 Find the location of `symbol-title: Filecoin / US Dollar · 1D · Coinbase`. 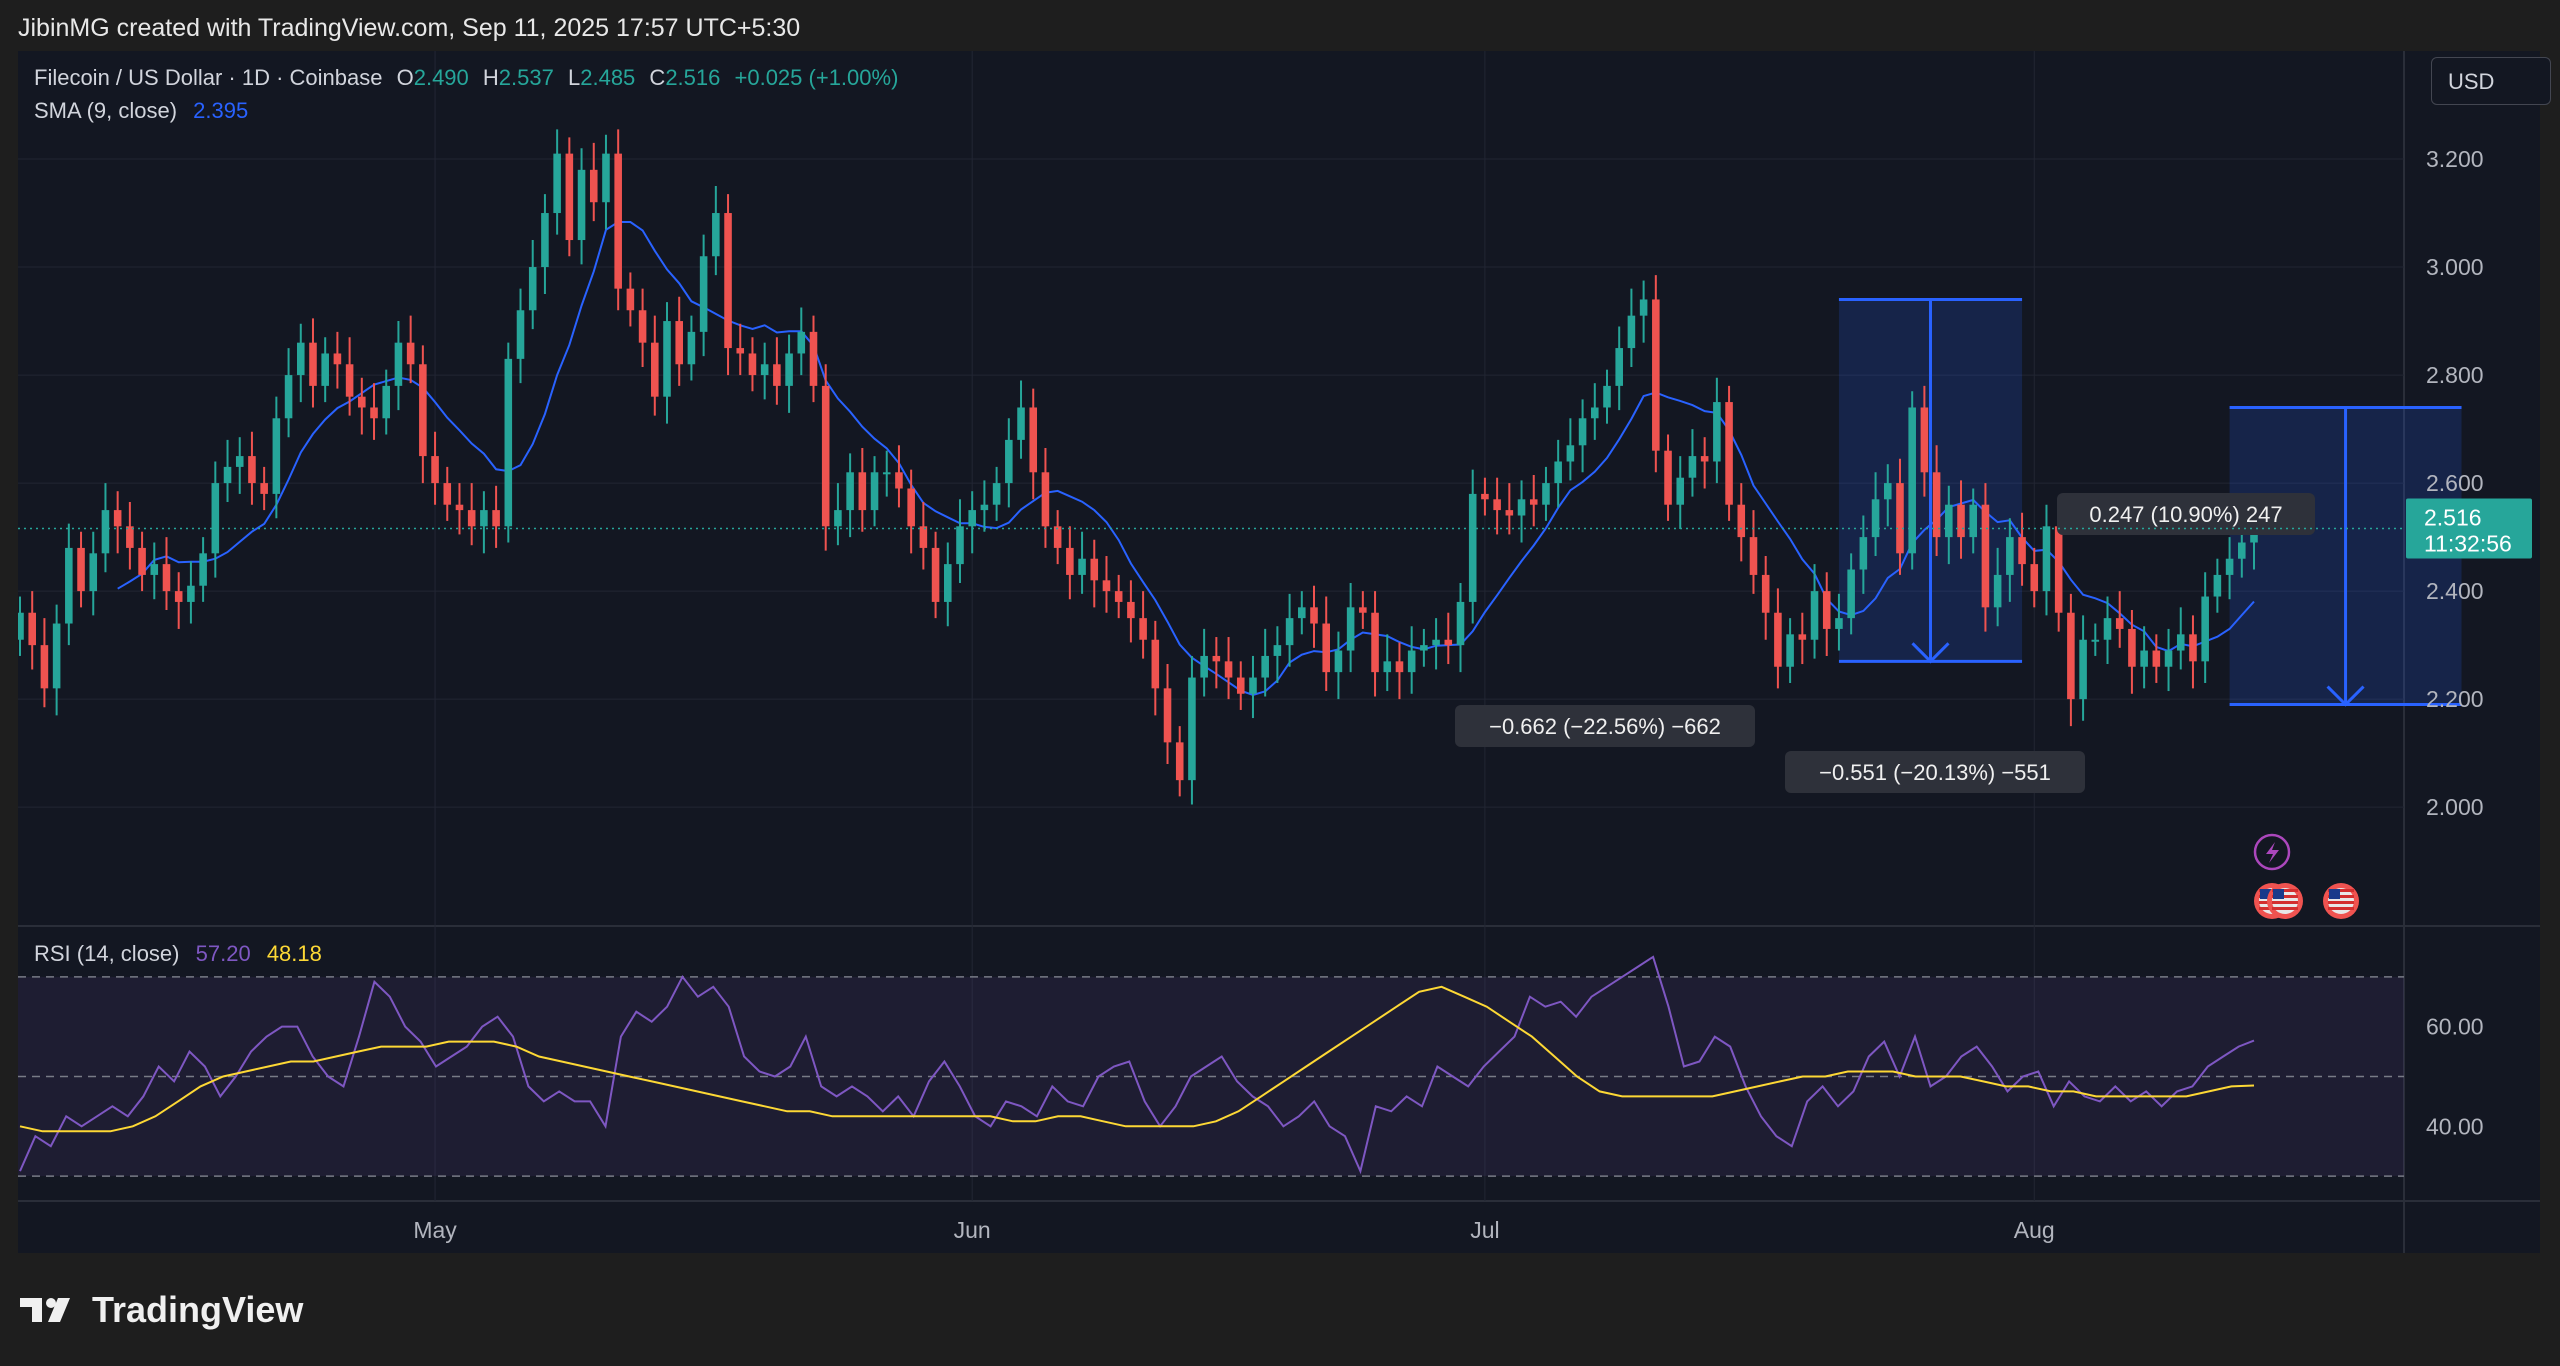

symbol-title: Filecoin / US Dollar · 1D · Coinbase is located at coordinates (208, 77).